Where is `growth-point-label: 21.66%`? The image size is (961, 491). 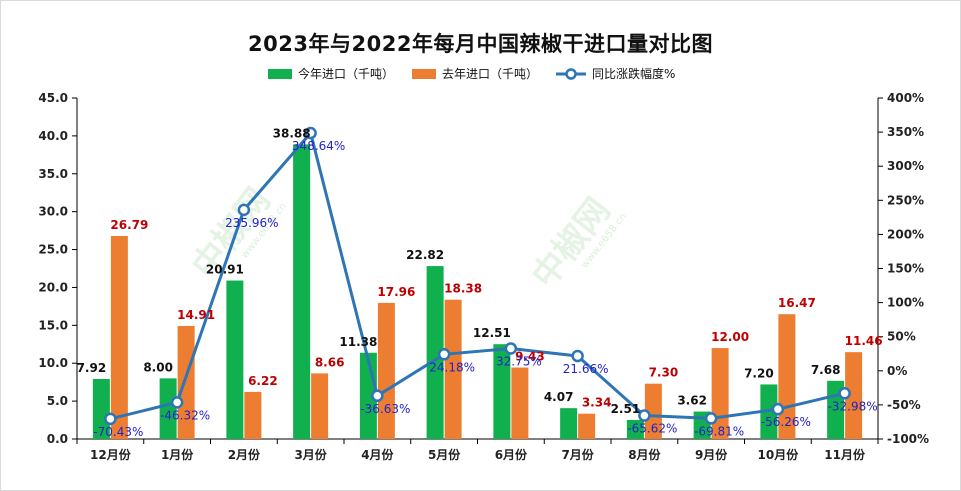
growth-point-label: 21.66% is located at coordinates (586, 369).